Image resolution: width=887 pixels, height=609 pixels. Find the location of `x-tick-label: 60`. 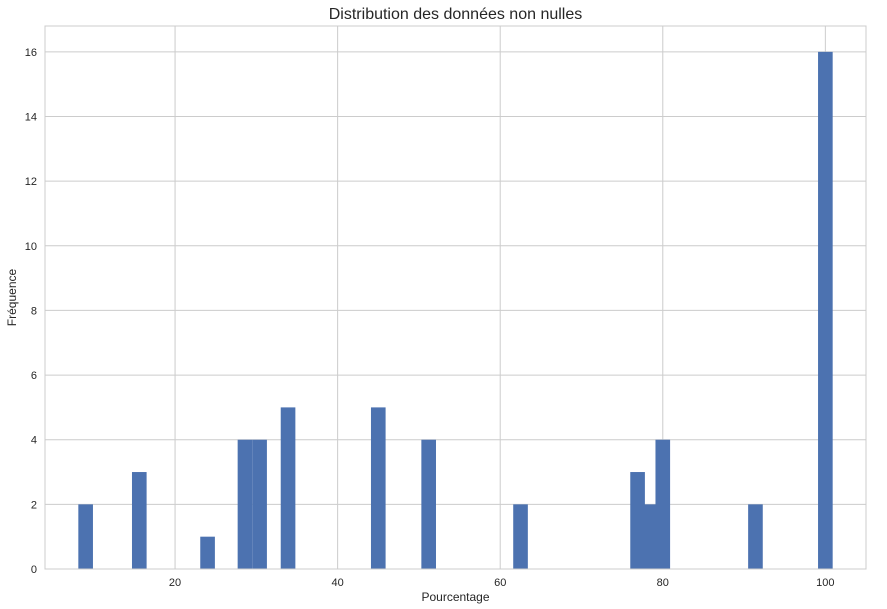

x-tick-label: 60 is located at coordinates (500, 583).